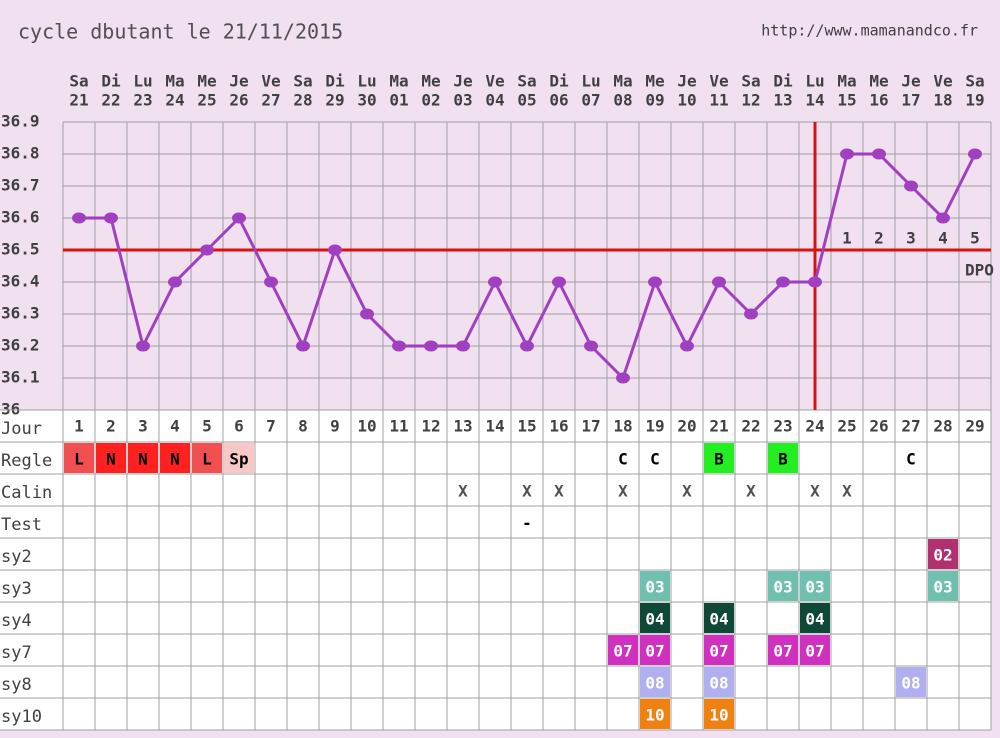 The width and height of the screenshot is (1000, 738). I want to click on day-number: 9, so click(335, 426).